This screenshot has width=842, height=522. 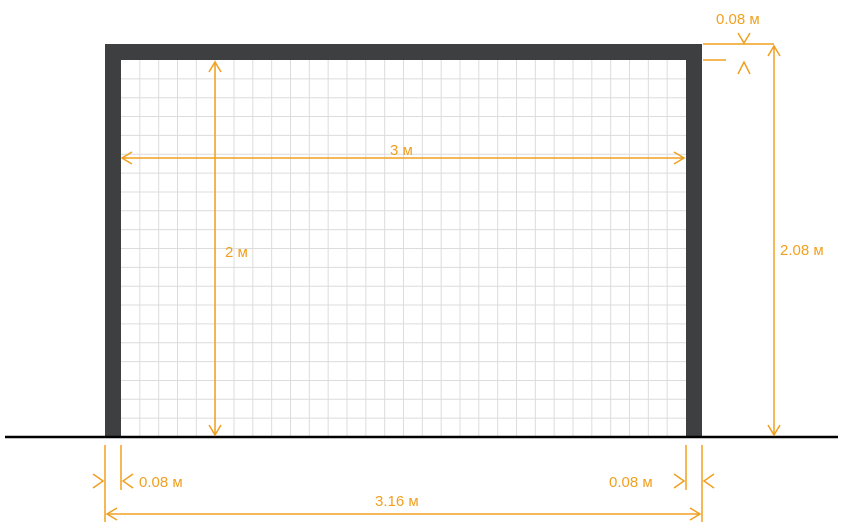 I want to click on outer-width-dimension, so click(x=403, y=514).